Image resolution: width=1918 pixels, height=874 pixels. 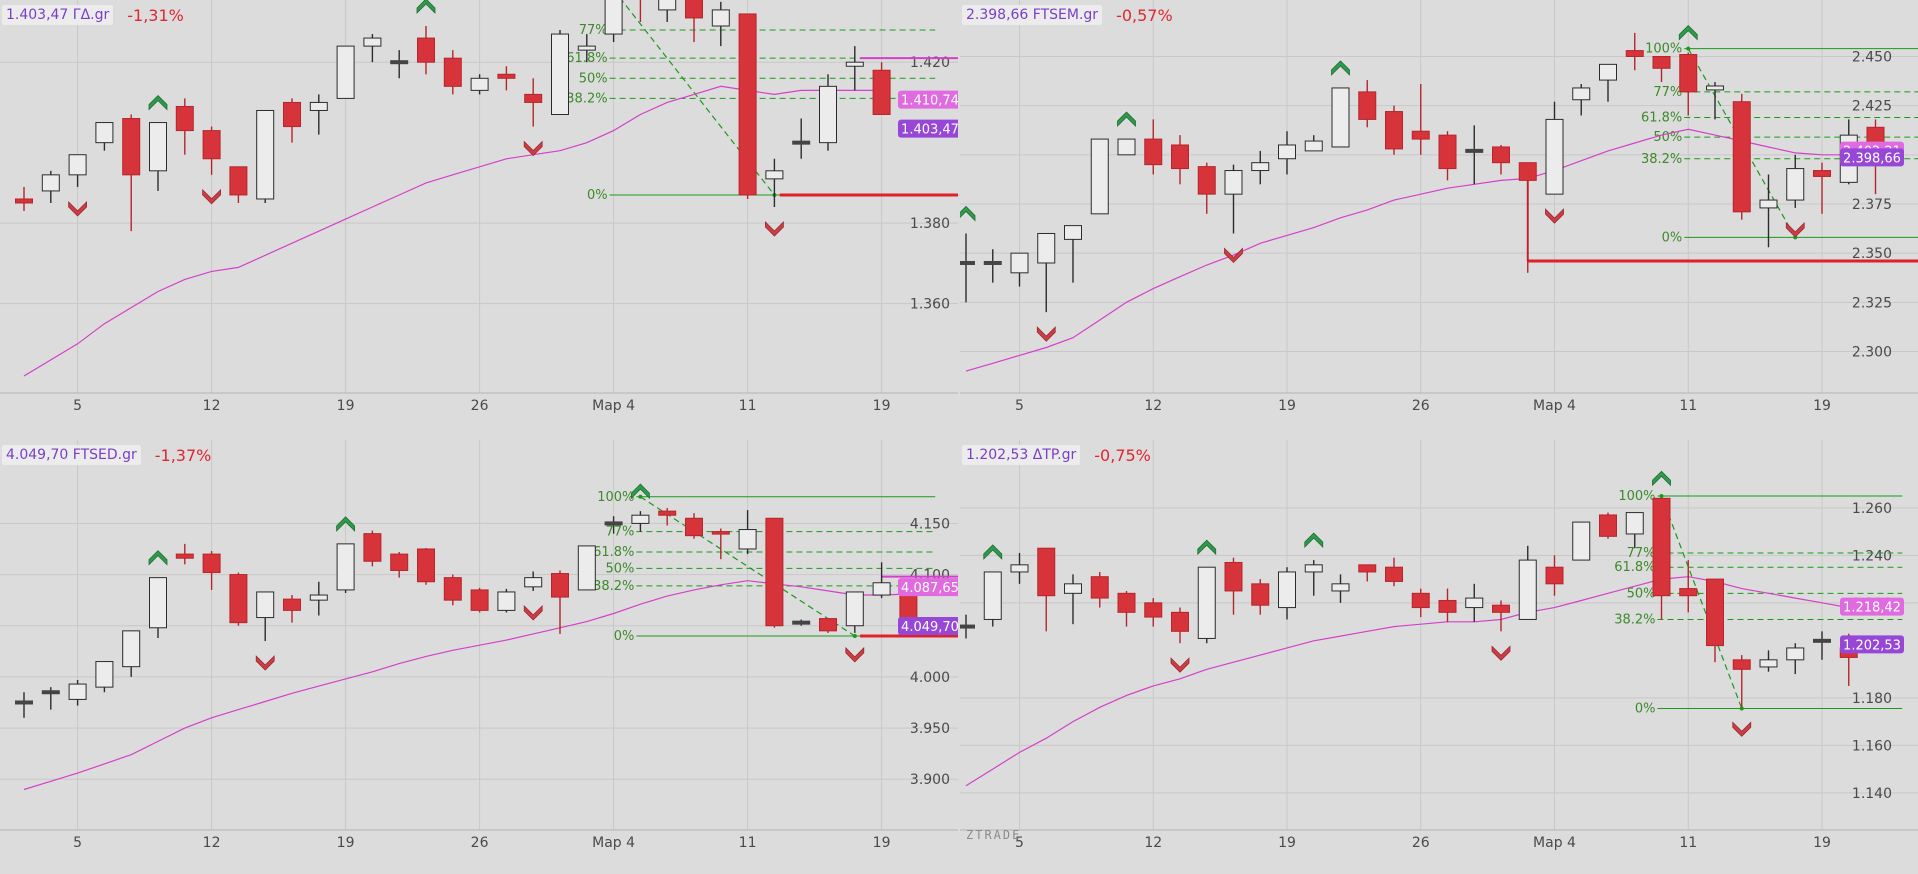 I want to click on watermark: ZTRADE, so click(x=994, y=835).